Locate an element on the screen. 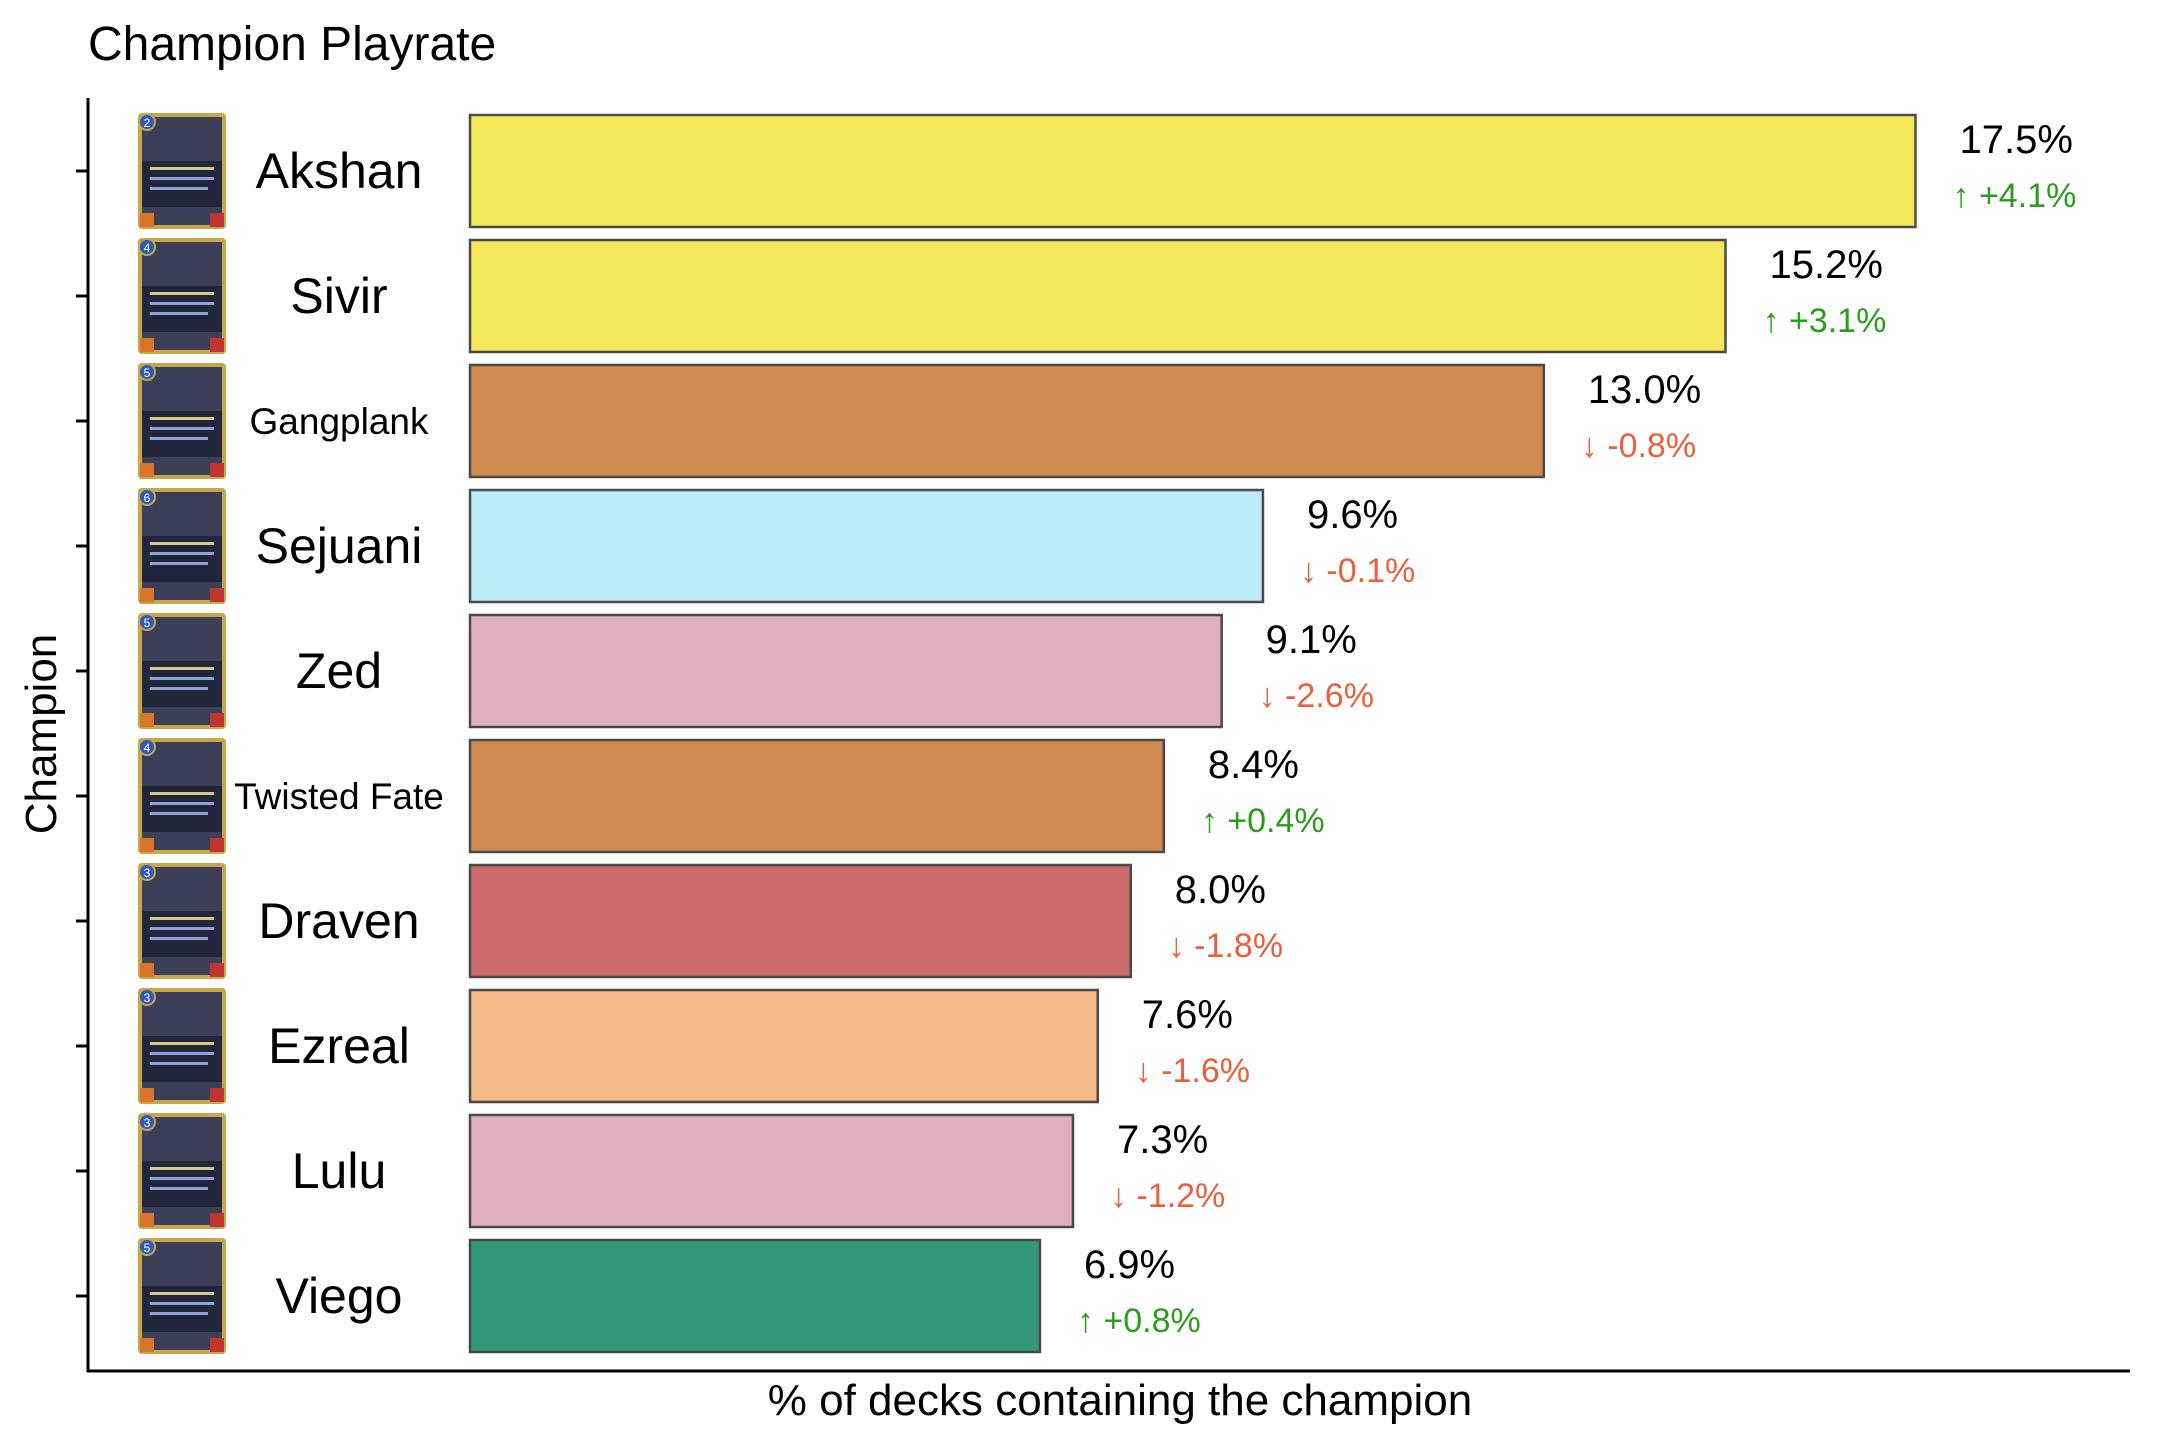  card-cost-label: 4 is located at coordinates (147, 748).